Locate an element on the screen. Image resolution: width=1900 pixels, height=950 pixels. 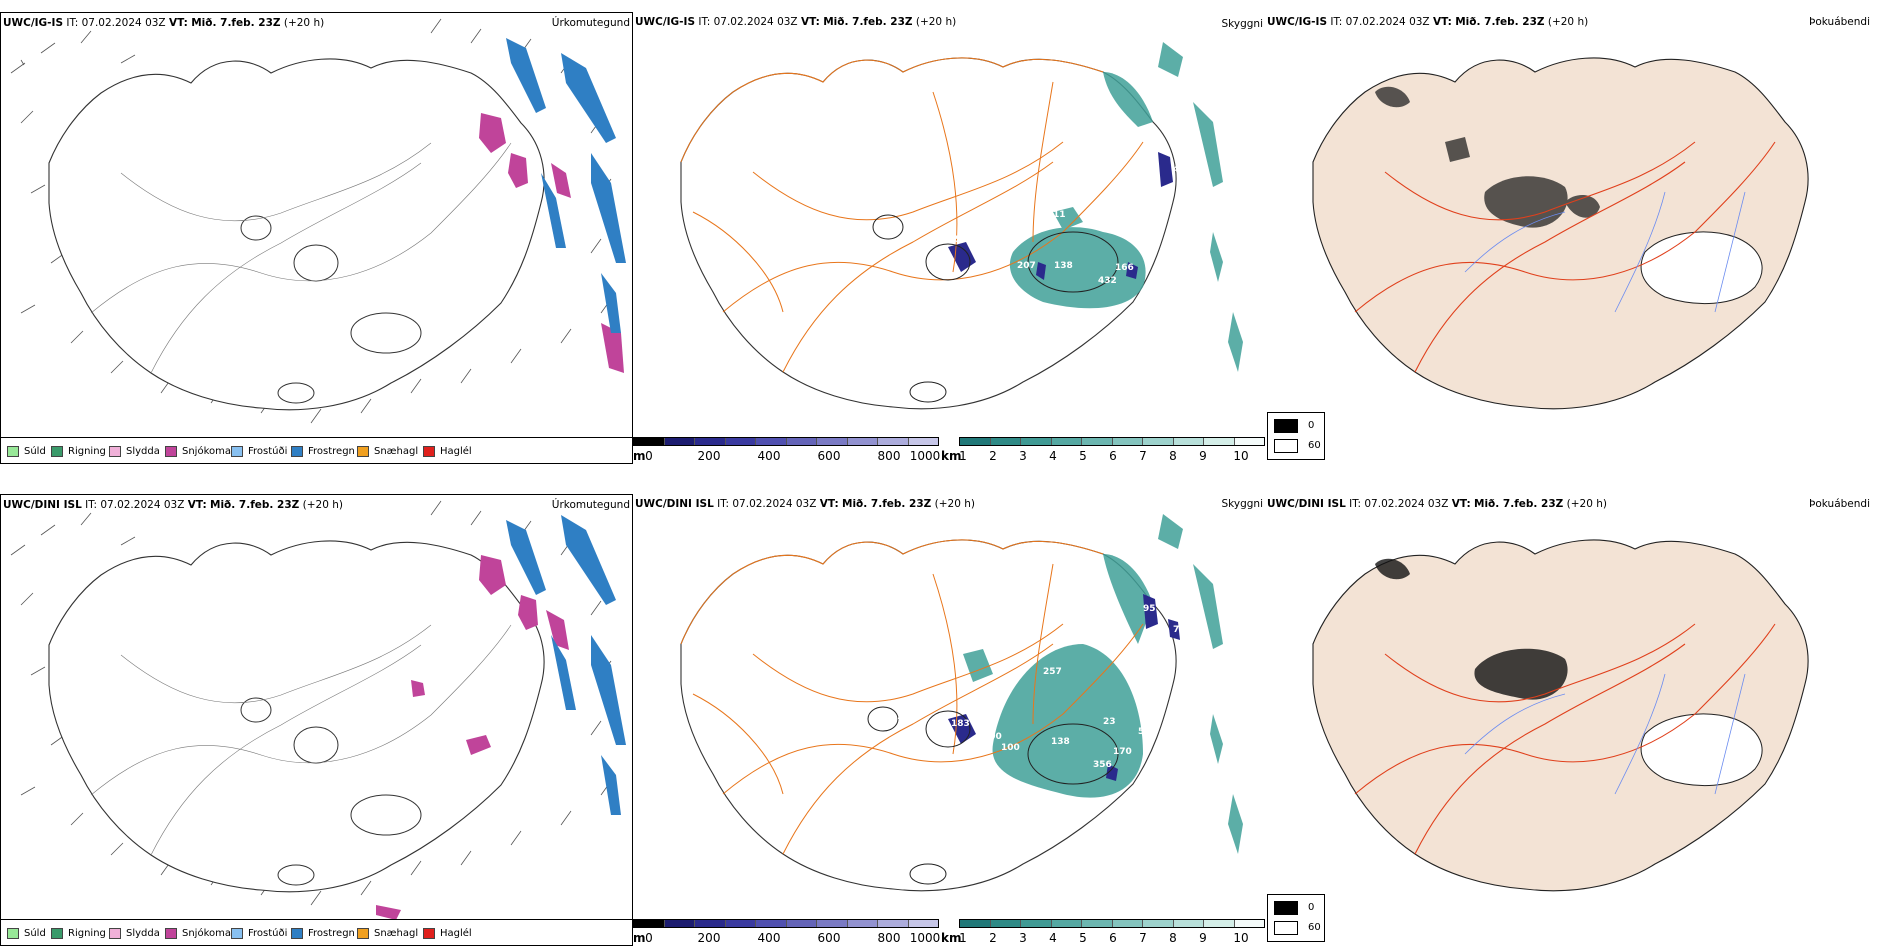
vis-value-label: 356 is located at coordinates (1102, 765).